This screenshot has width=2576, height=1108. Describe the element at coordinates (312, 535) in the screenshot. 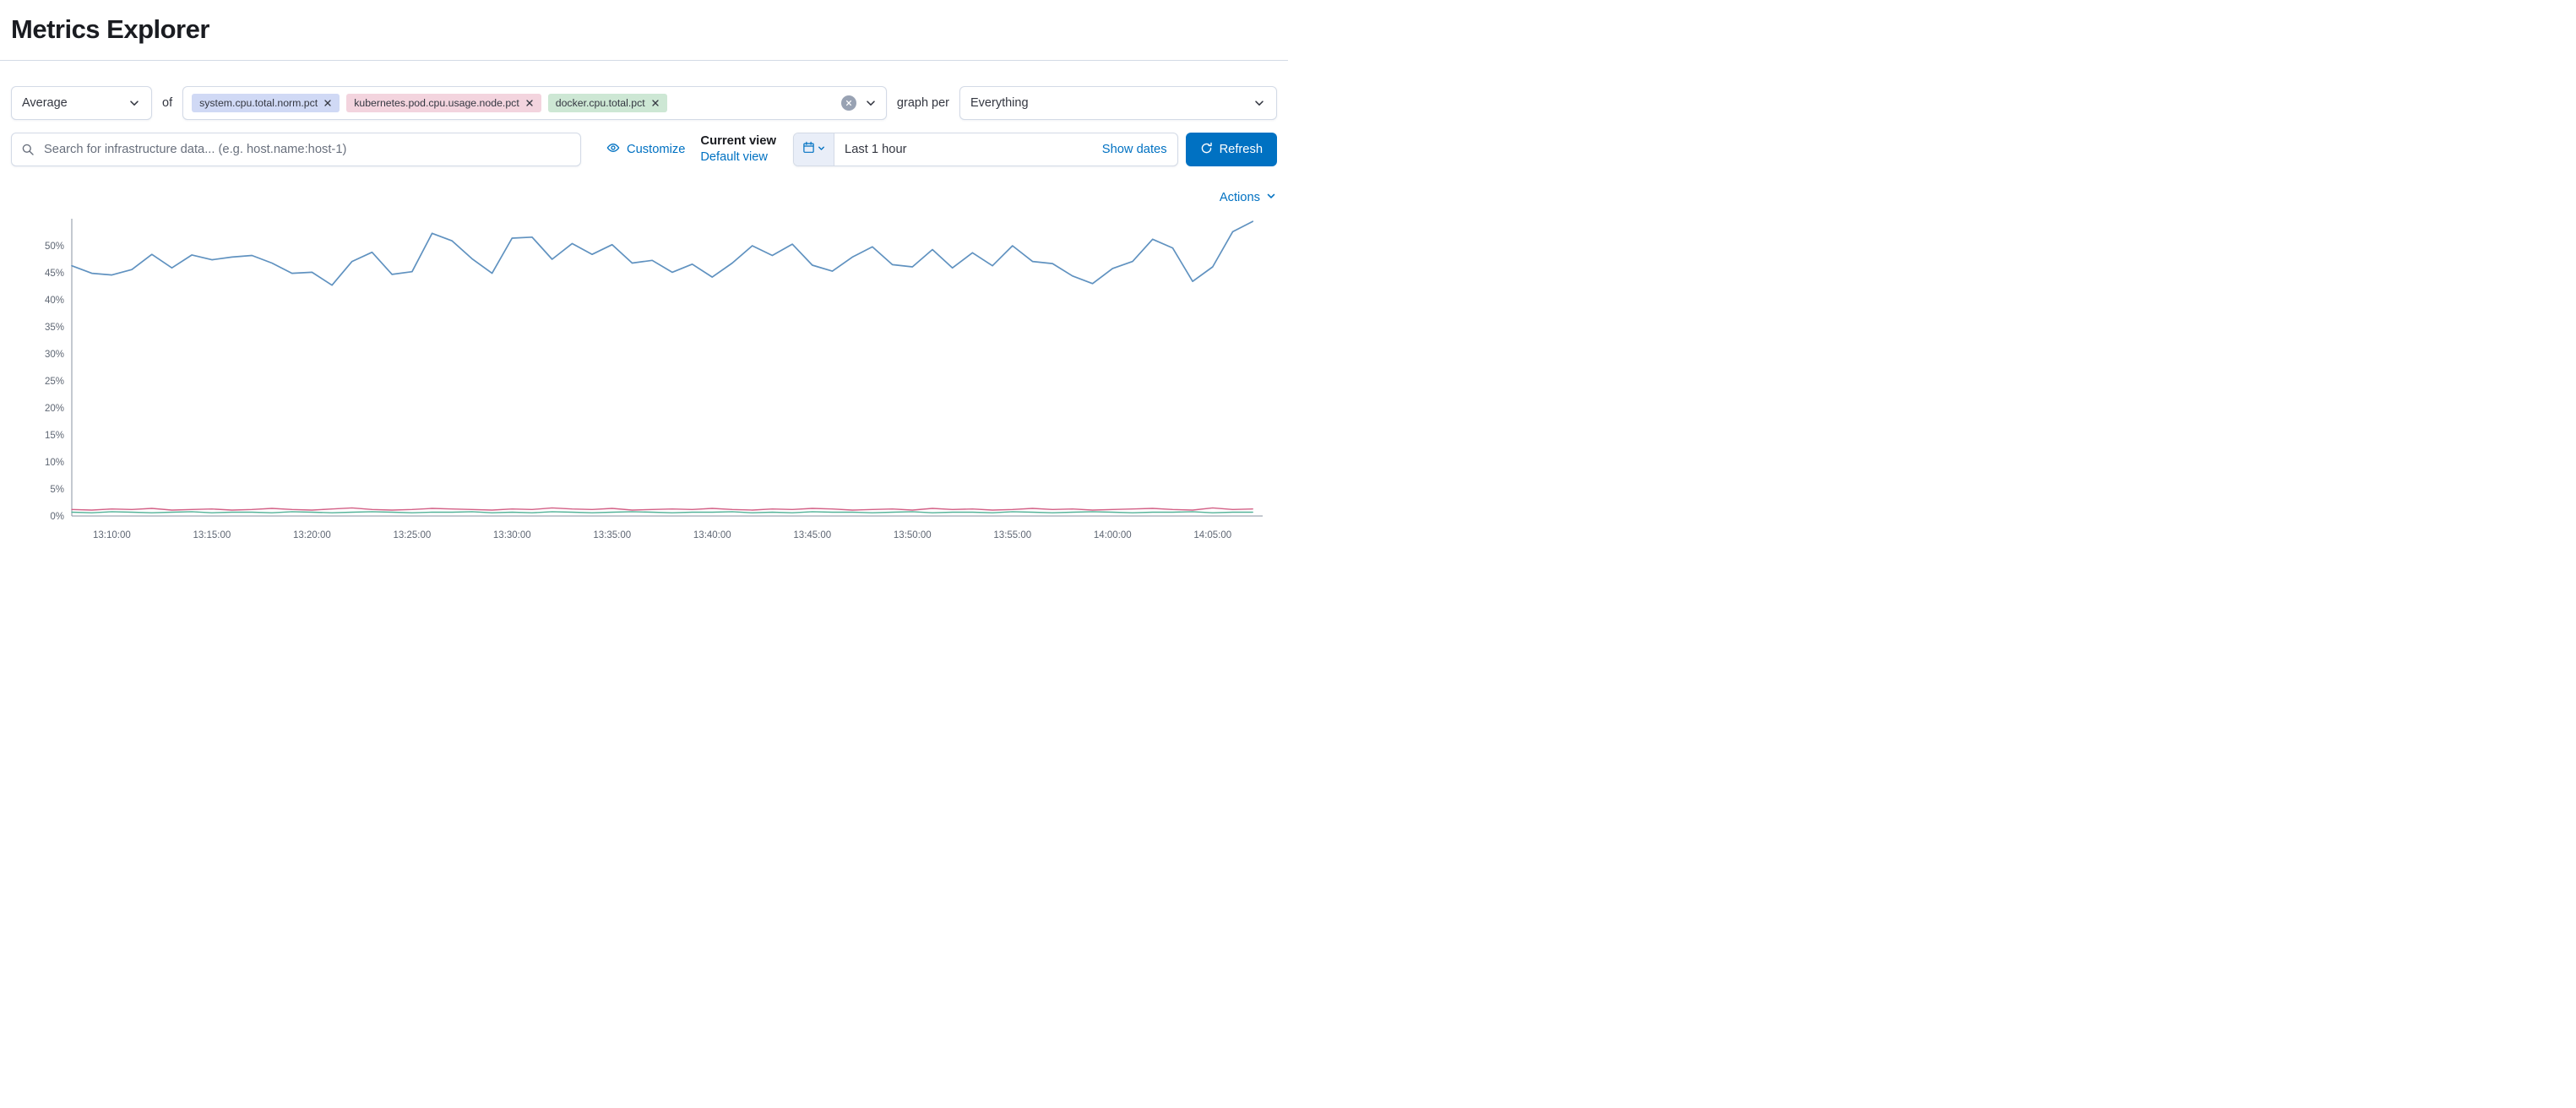

I see `x-tick-label: 13:20:00` at that location.